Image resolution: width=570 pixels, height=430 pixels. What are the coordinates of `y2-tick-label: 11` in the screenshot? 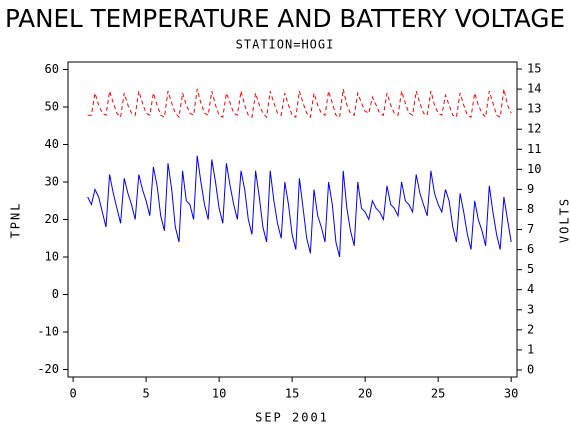 It's located at (534, 149).